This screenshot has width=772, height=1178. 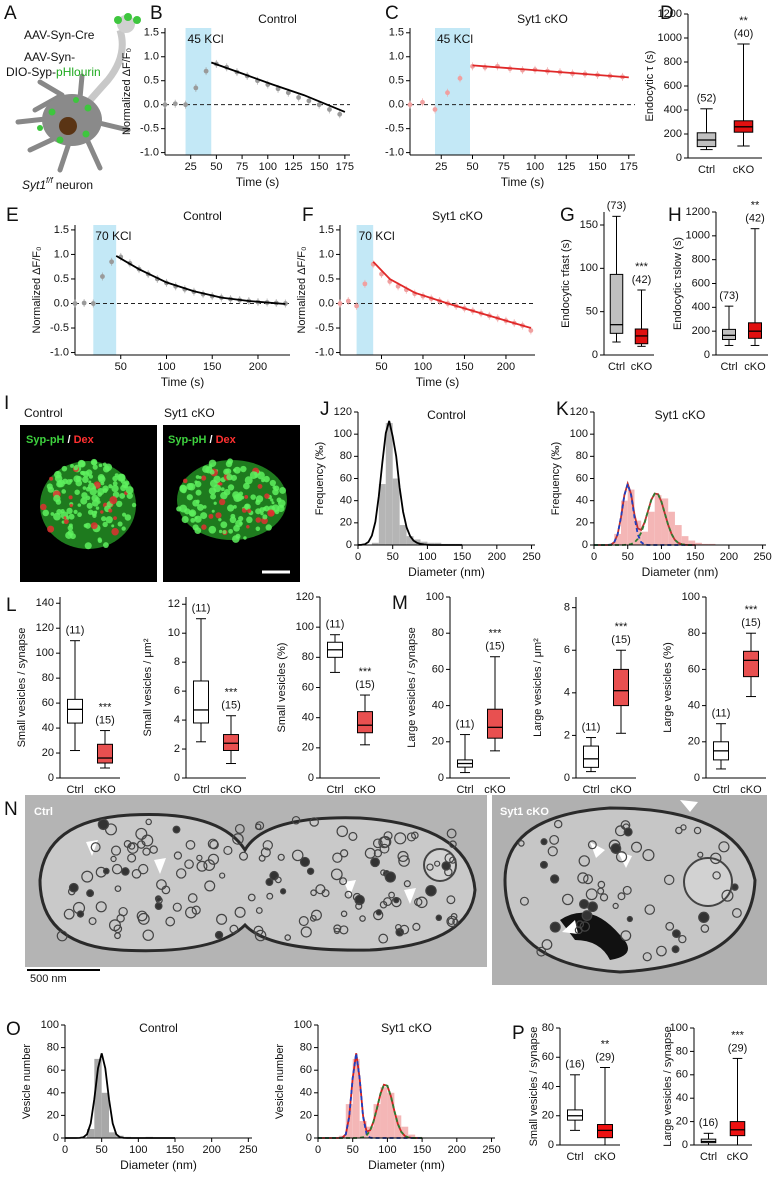 What do you see at coordinates (370, 1096) in the screenshot?
I see `fit-curve` at bounding box center [370, 1096].